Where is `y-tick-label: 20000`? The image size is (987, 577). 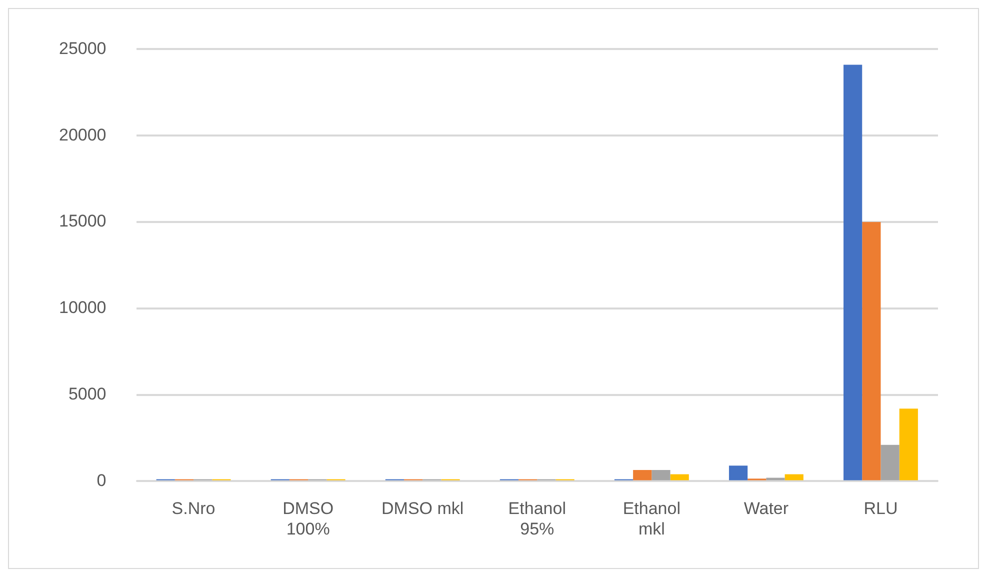
y-tick-label: 20000 is located at coordinates (82, 134).